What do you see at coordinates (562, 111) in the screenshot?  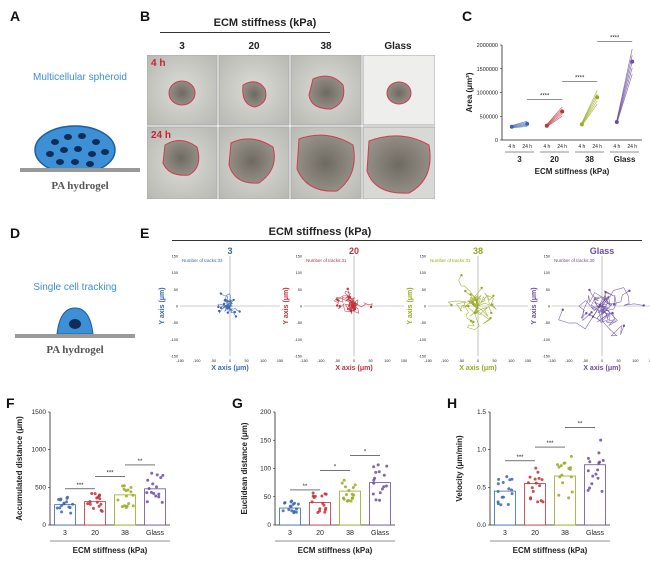 I see `c-point-24h` at bounding box center [562, 111].